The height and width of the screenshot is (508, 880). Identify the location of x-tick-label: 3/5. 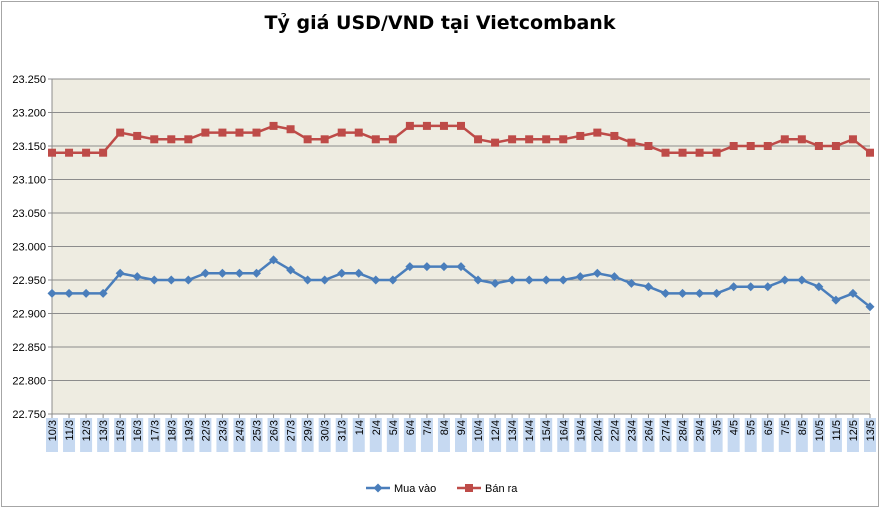
(718, 427).